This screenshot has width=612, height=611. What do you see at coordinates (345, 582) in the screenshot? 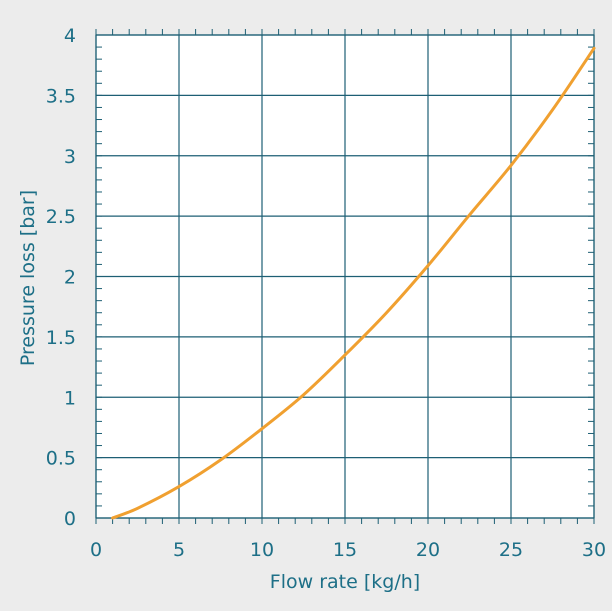
I see `x-axis-title: Flow rate [kg/h]` at bounding box center [345, 582].